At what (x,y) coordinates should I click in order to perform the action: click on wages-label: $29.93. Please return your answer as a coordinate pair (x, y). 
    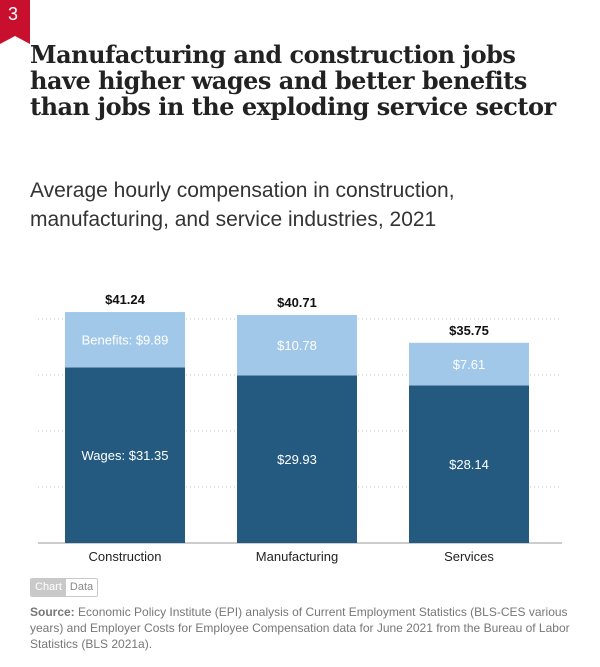
    Looking at the image, I should click on (297, 459).